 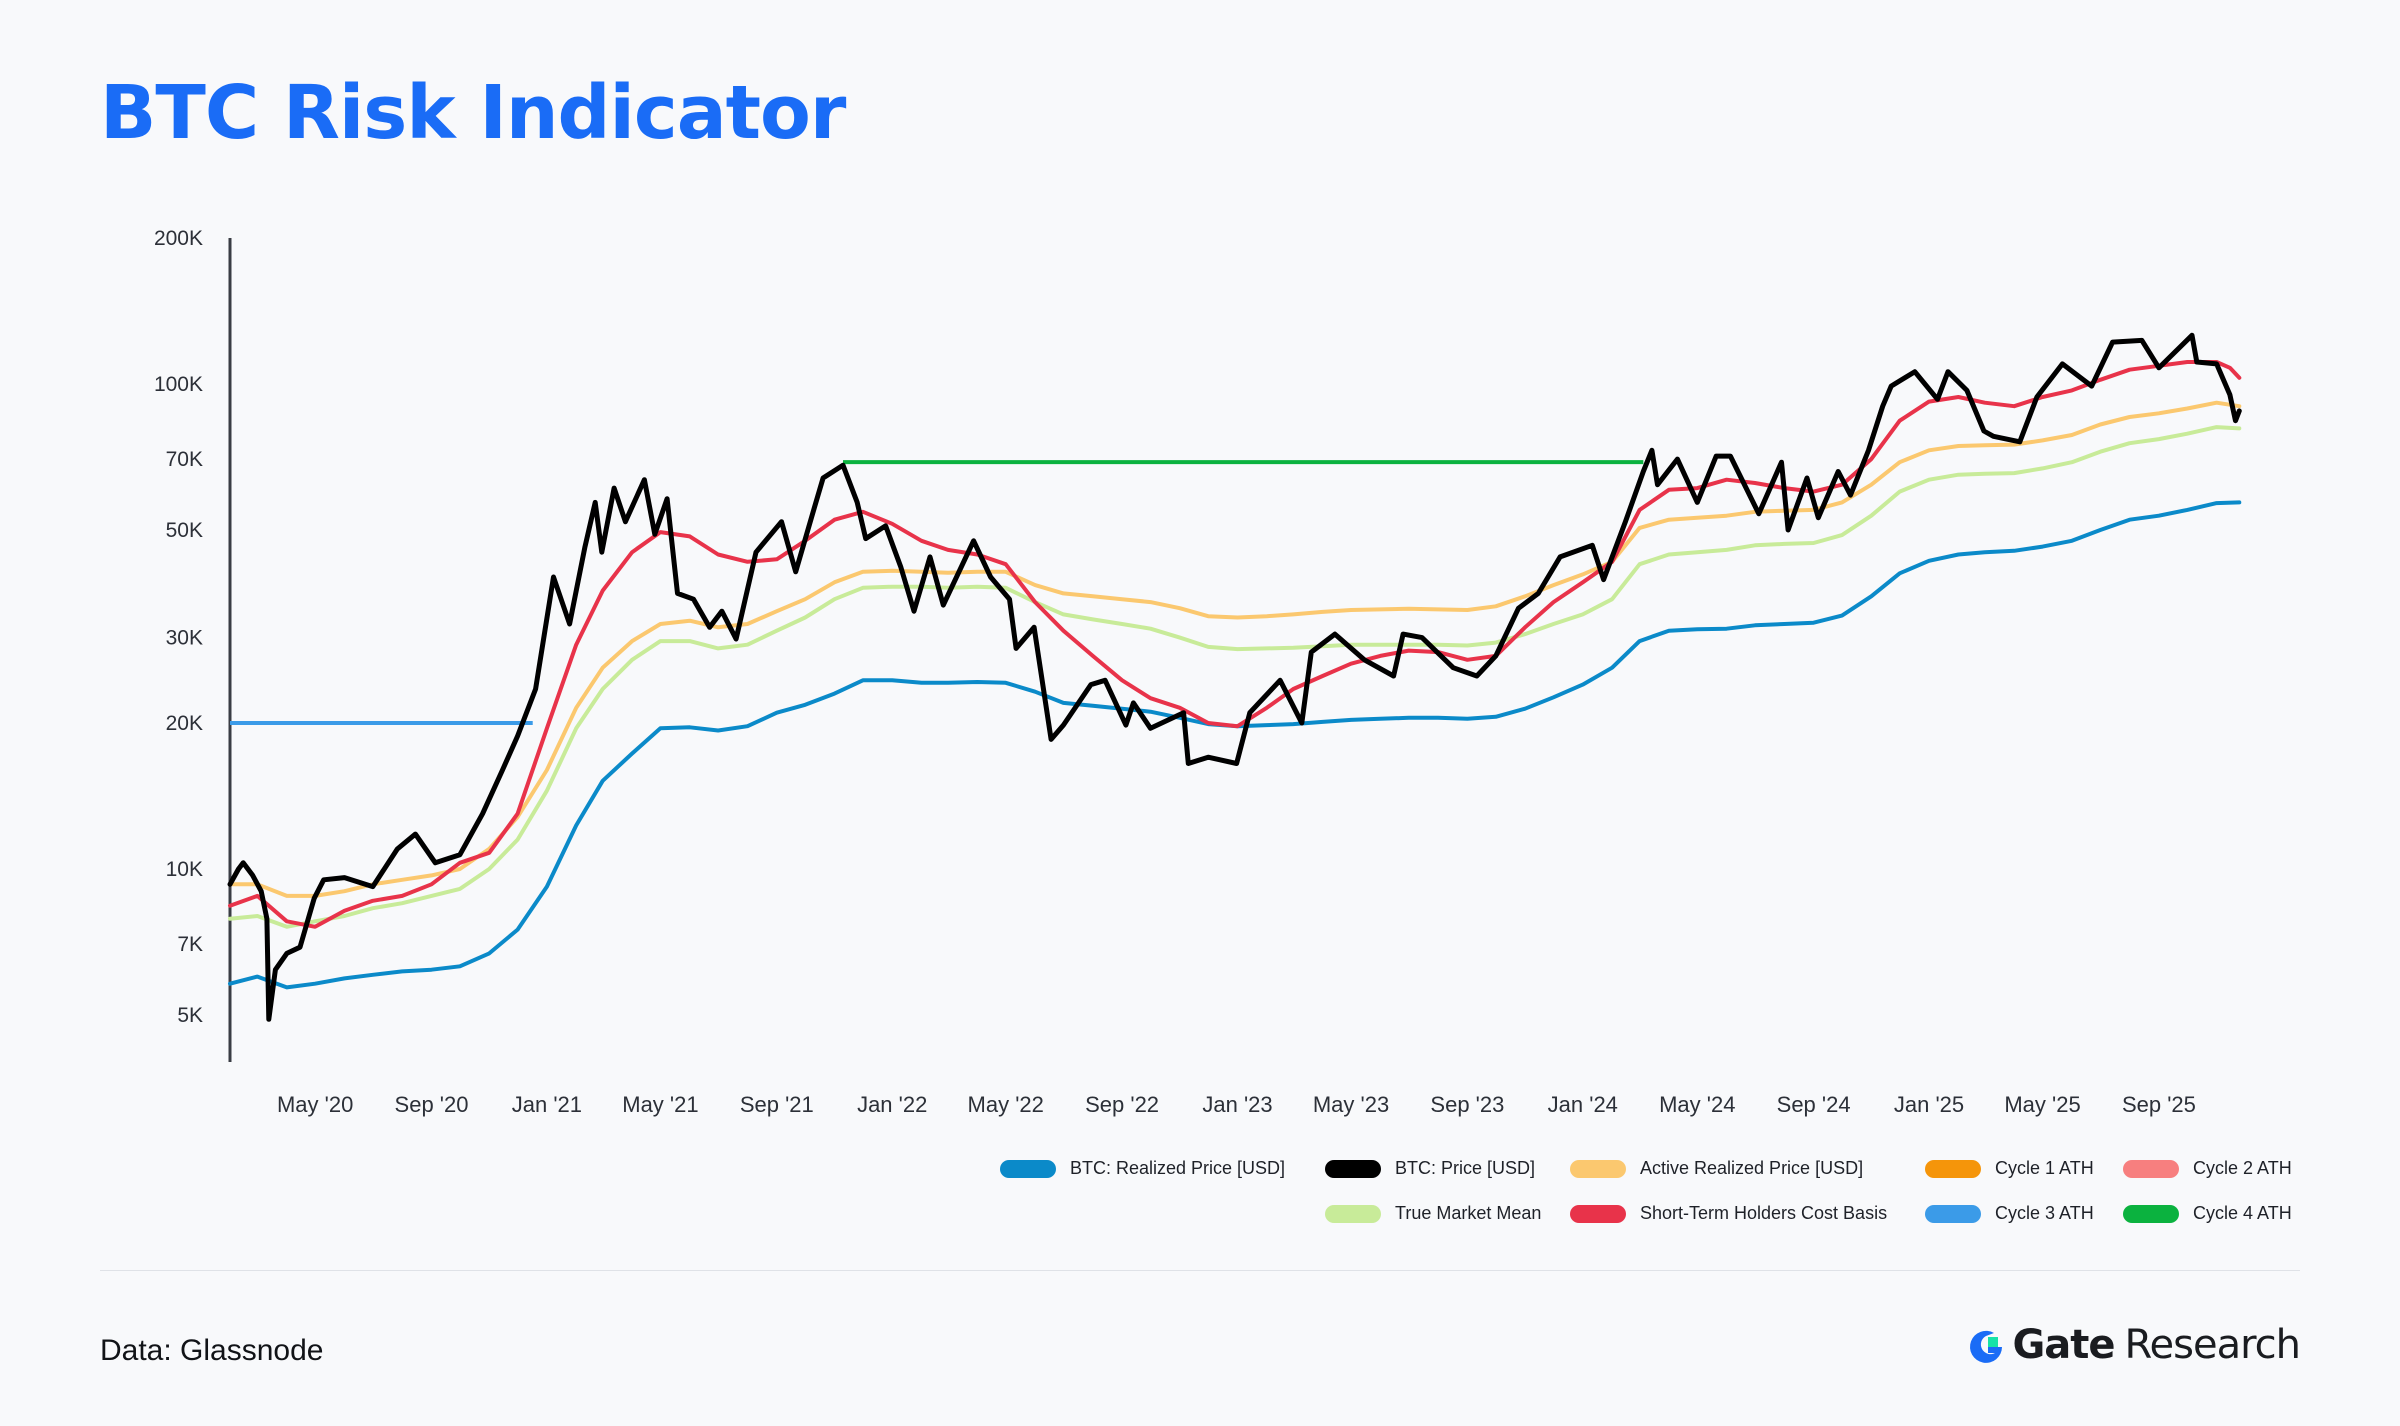 I want to click on legend-item-sth: Short-Term Holders Cost Basis, so click(x=1728, y=1213).